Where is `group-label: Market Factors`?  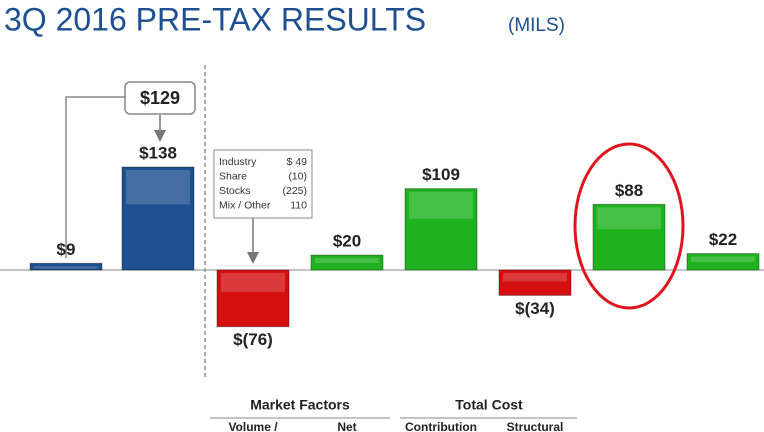 group-label: Market Factors is located at coordinates (300, 405).